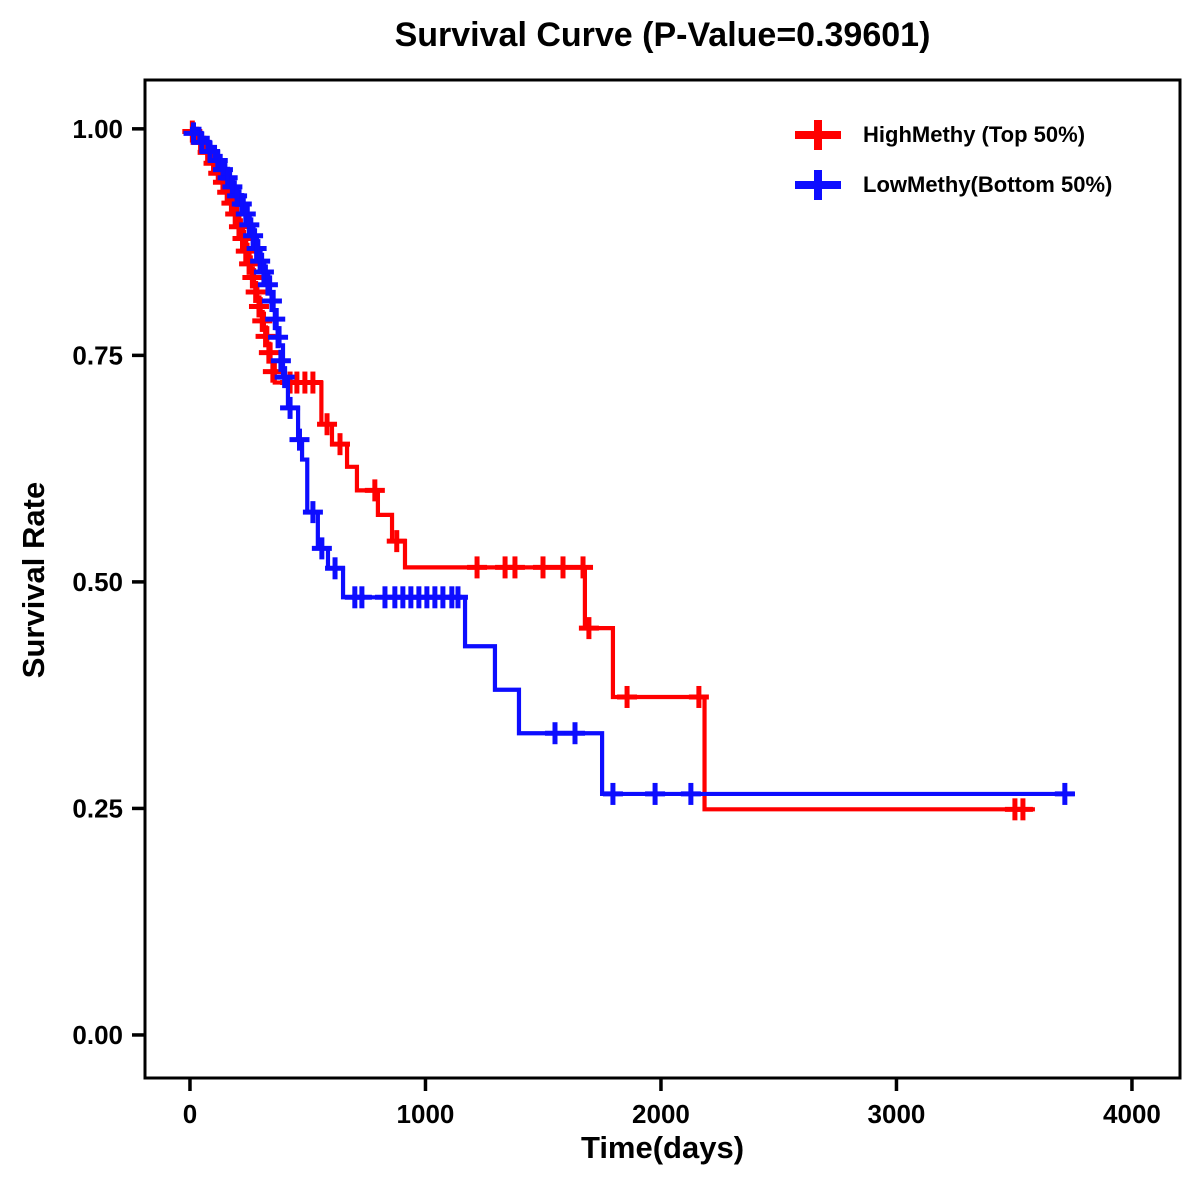  I want to click on legend-item-highmethy: HighMethy (Top 50%), so click(952, 135).